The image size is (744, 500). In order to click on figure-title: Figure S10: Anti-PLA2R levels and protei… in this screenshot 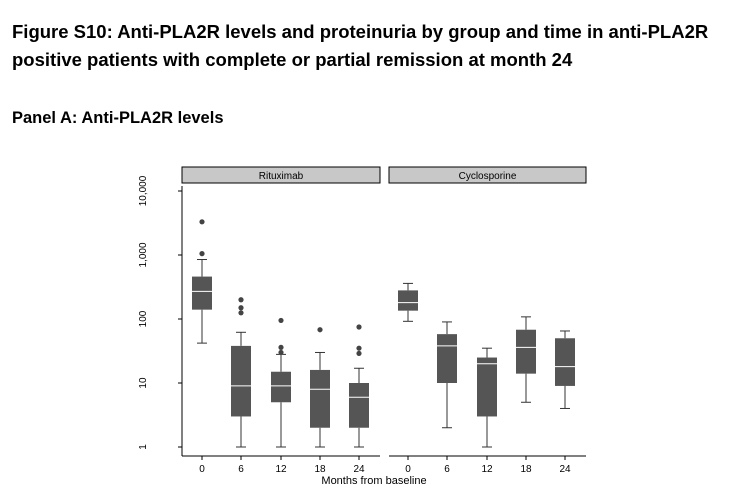, I will do `click(360, 45)`.